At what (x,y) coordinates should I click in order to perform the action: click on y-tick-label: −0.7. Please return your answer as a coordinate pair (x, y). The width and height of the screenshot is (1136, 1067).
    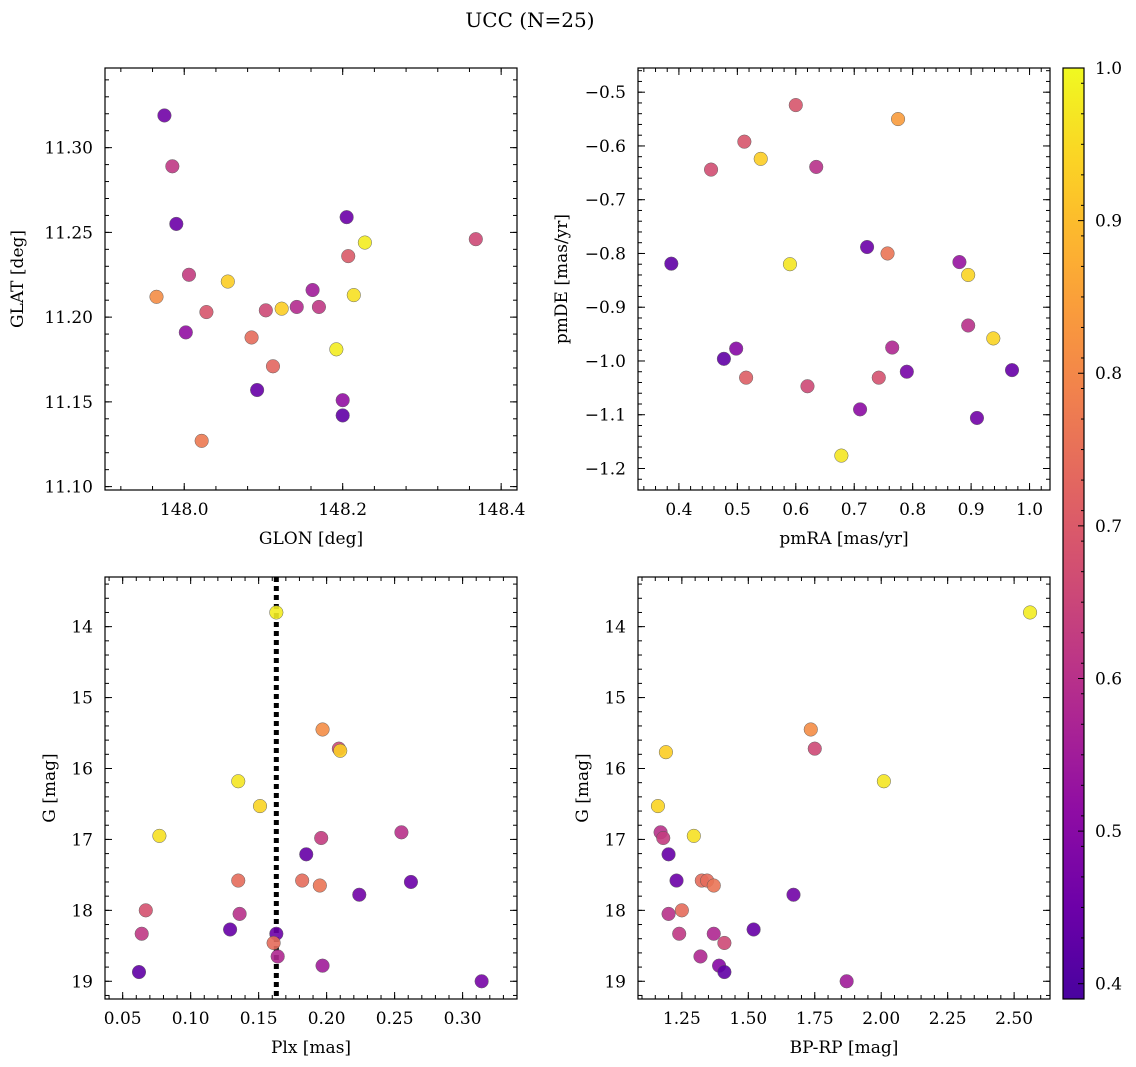
    Looking at the image, I should click on (605, 201).